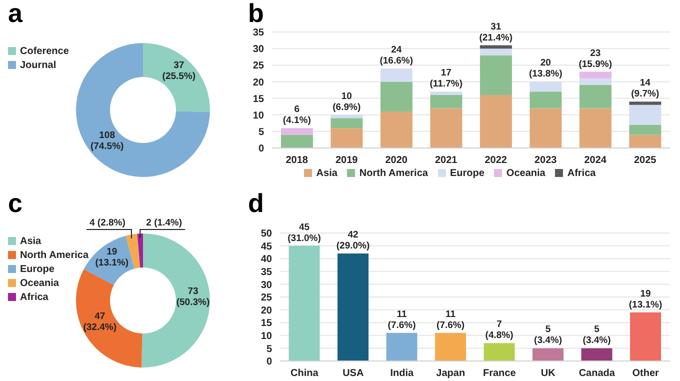 This screenshot has width=680, height=381. I want to click on x-tick-label: 2024, so click(595, 160).